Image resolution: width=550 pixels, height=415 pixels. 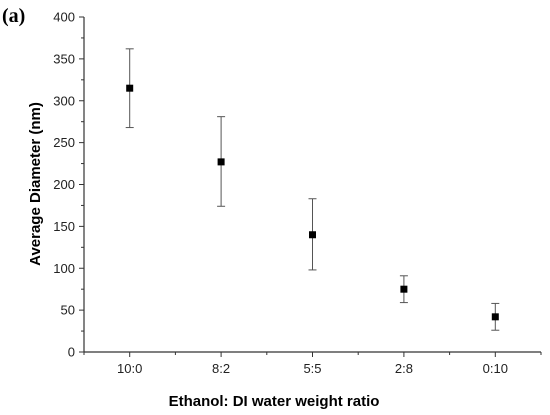 What do you see at coordinates (64, 142) in the screenshot?
I see `y-tick-label: 250` at bounding box center [64, 142].